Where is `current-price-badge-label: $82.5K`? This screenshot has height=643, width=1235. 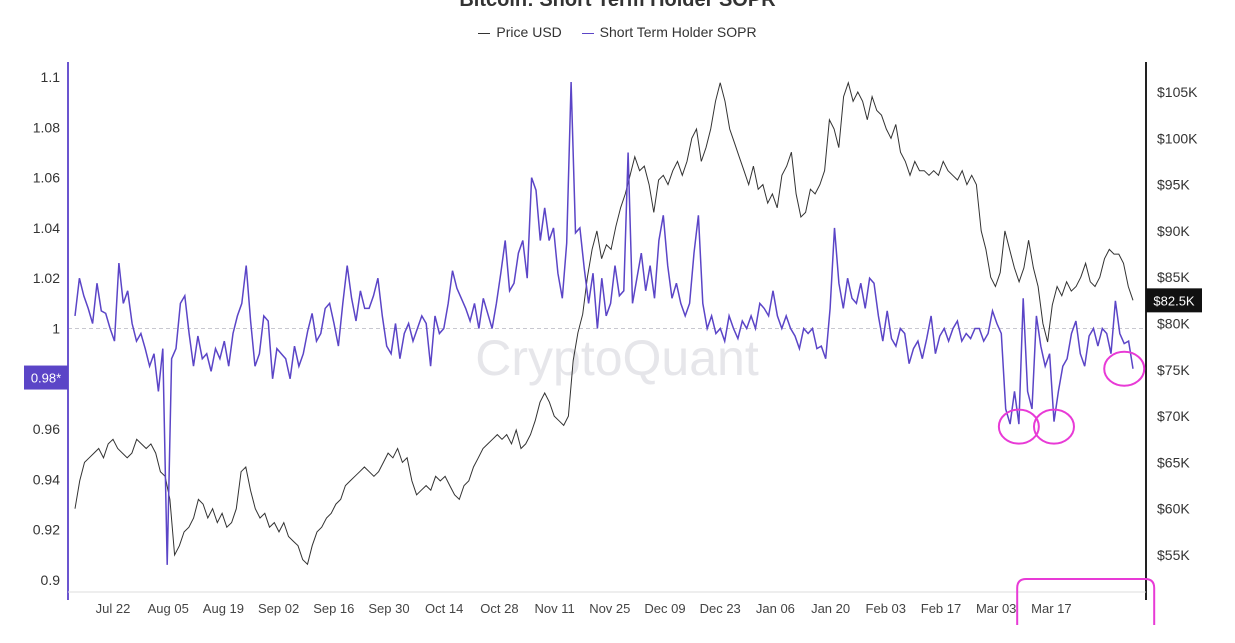
current-price-badge-label: $82.5K is located at coordinates (1174, 300).